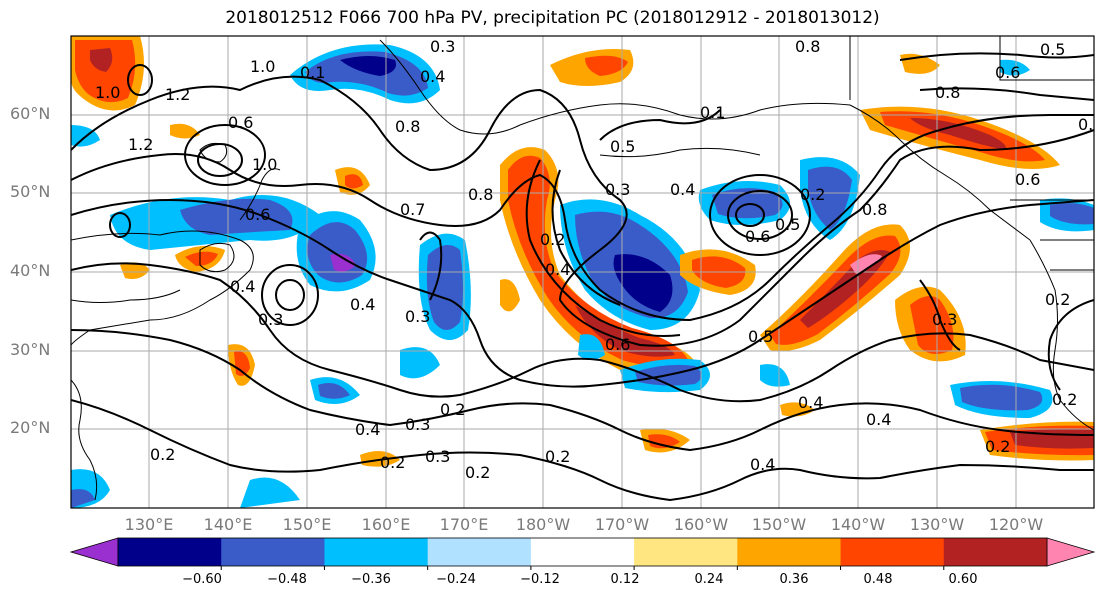  I want to click on lat-label: 60°N, so click(30, 113).